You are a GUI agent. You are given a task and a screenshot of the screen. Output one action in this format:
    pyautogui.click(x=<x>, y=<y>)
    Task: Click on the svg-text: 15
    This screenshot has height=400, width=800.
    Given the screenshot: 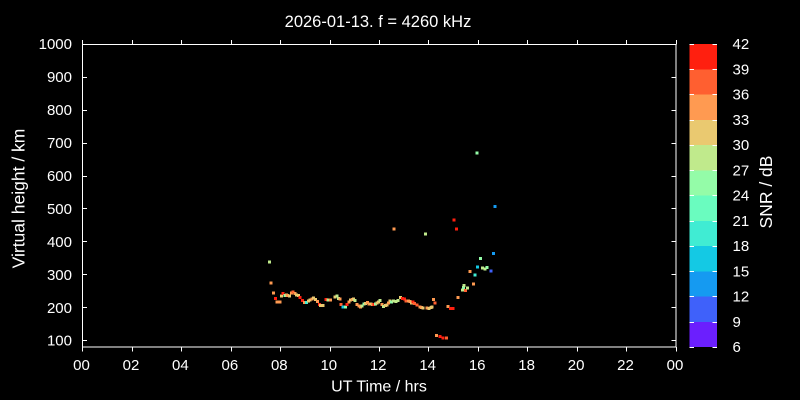 What is the action you would take?
    pyautogui.click(x=741, y=271)
    